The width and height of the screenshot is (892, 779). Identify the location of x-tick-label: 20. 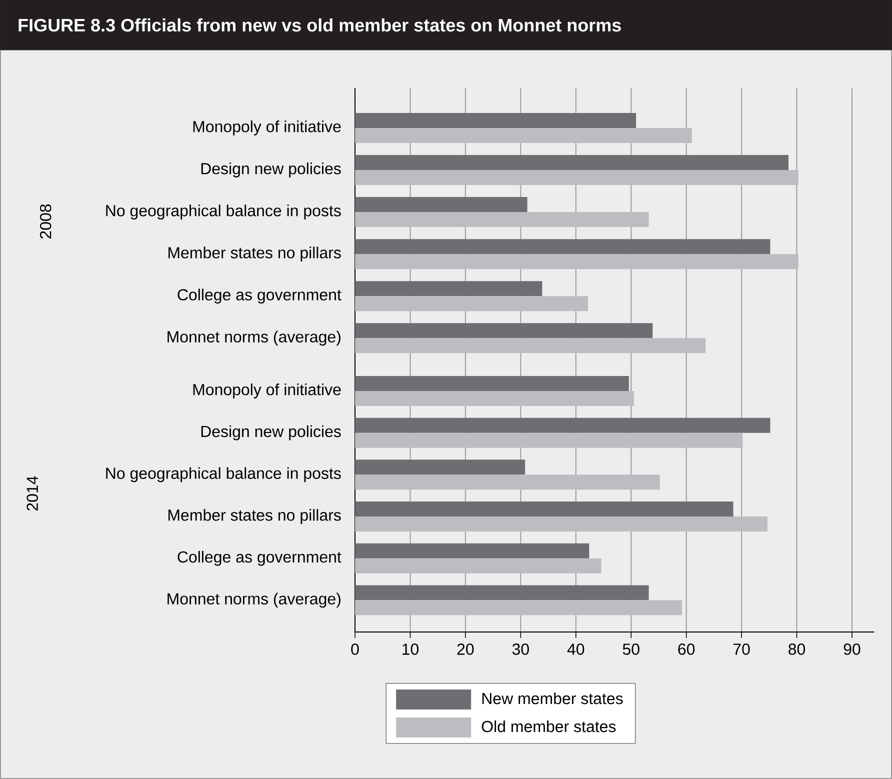
(465, 649).